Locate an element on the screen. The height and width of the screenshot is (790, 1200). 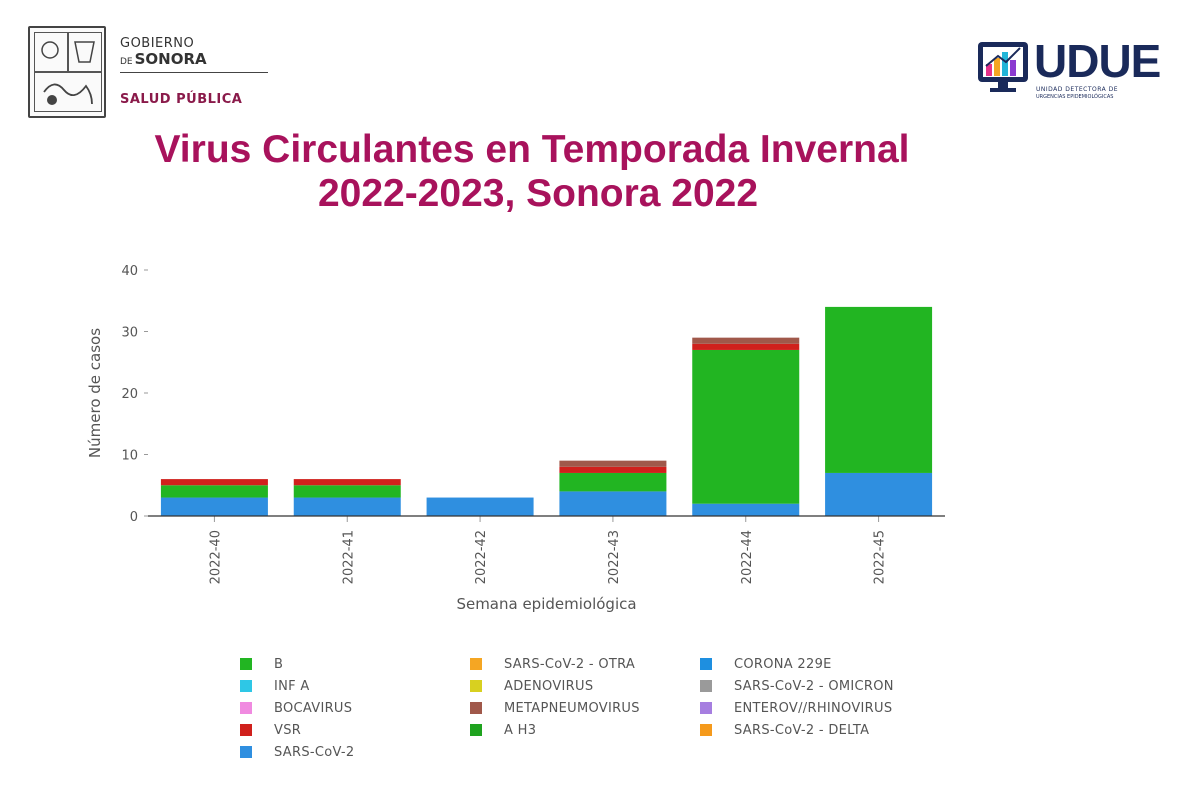
legend-item-adenovirus: ADENOVIRUS is located at coordinates (531, 686).